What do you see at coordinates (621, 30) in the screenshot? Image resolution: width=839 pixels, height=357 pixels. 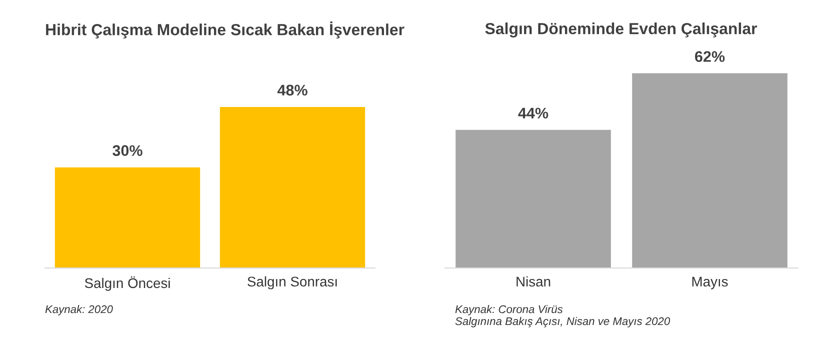 I see `chart-title: Salgın Döneminde Evden Çalışanlar` at bounding box center [621, 30].